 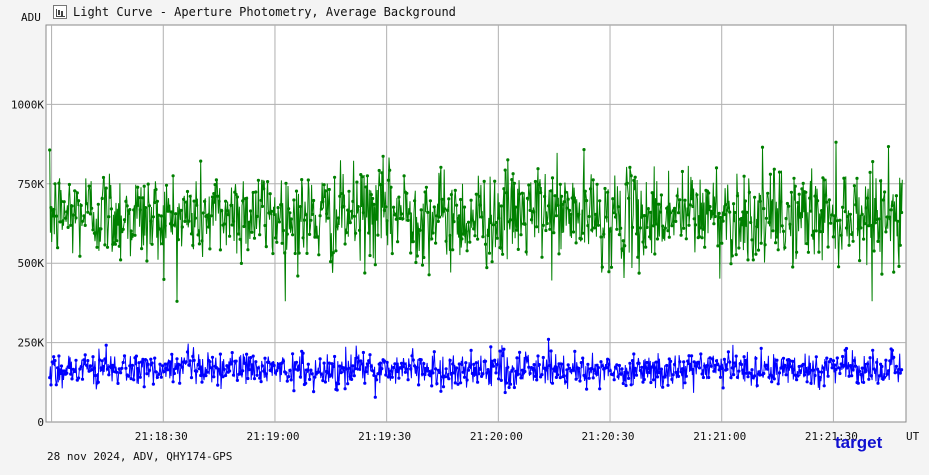 What do you see at coordinates (27, 104) in the screenshot?
I see `y-tick-label: 1000K` at bounding box center [27, 104].